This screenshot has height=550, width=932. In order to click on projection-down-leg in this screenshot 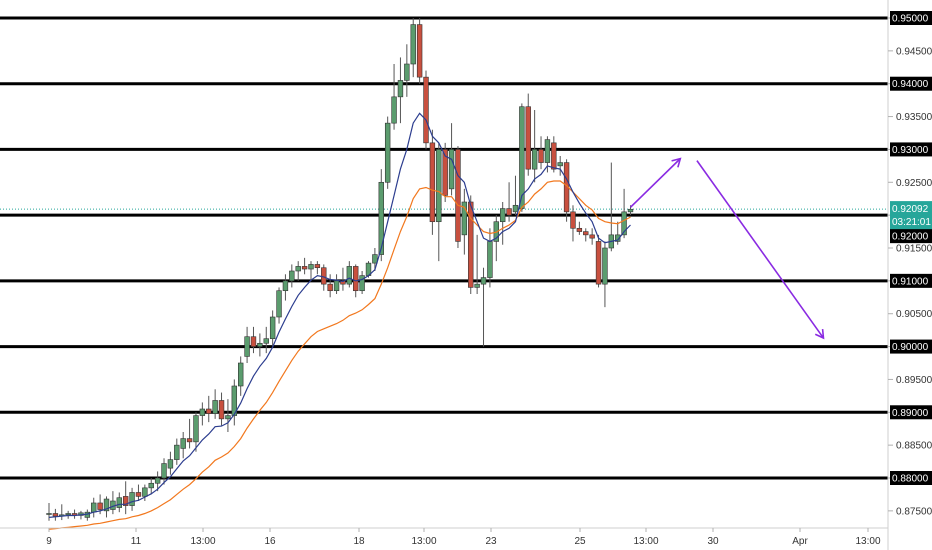, I will do `click(760, 249)`.